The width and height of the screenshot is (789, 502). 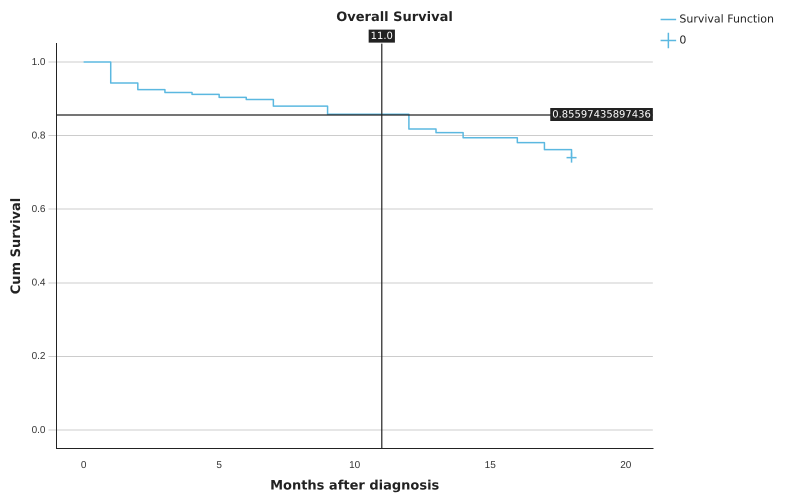 What do you see at coordinates (394, 18) in the screenshot?
I see `chart-title: Overall Survival` at bounding box center [394, 18].